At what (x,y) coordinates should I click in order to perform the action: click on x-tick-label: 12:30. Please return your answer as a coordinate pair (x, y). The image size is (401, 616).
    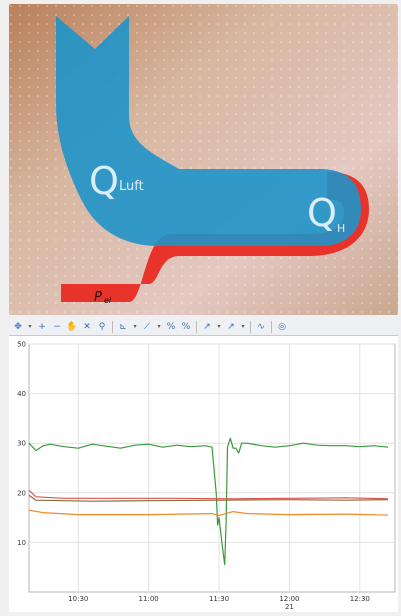
    Looking at the image, I should click on (360, 599).